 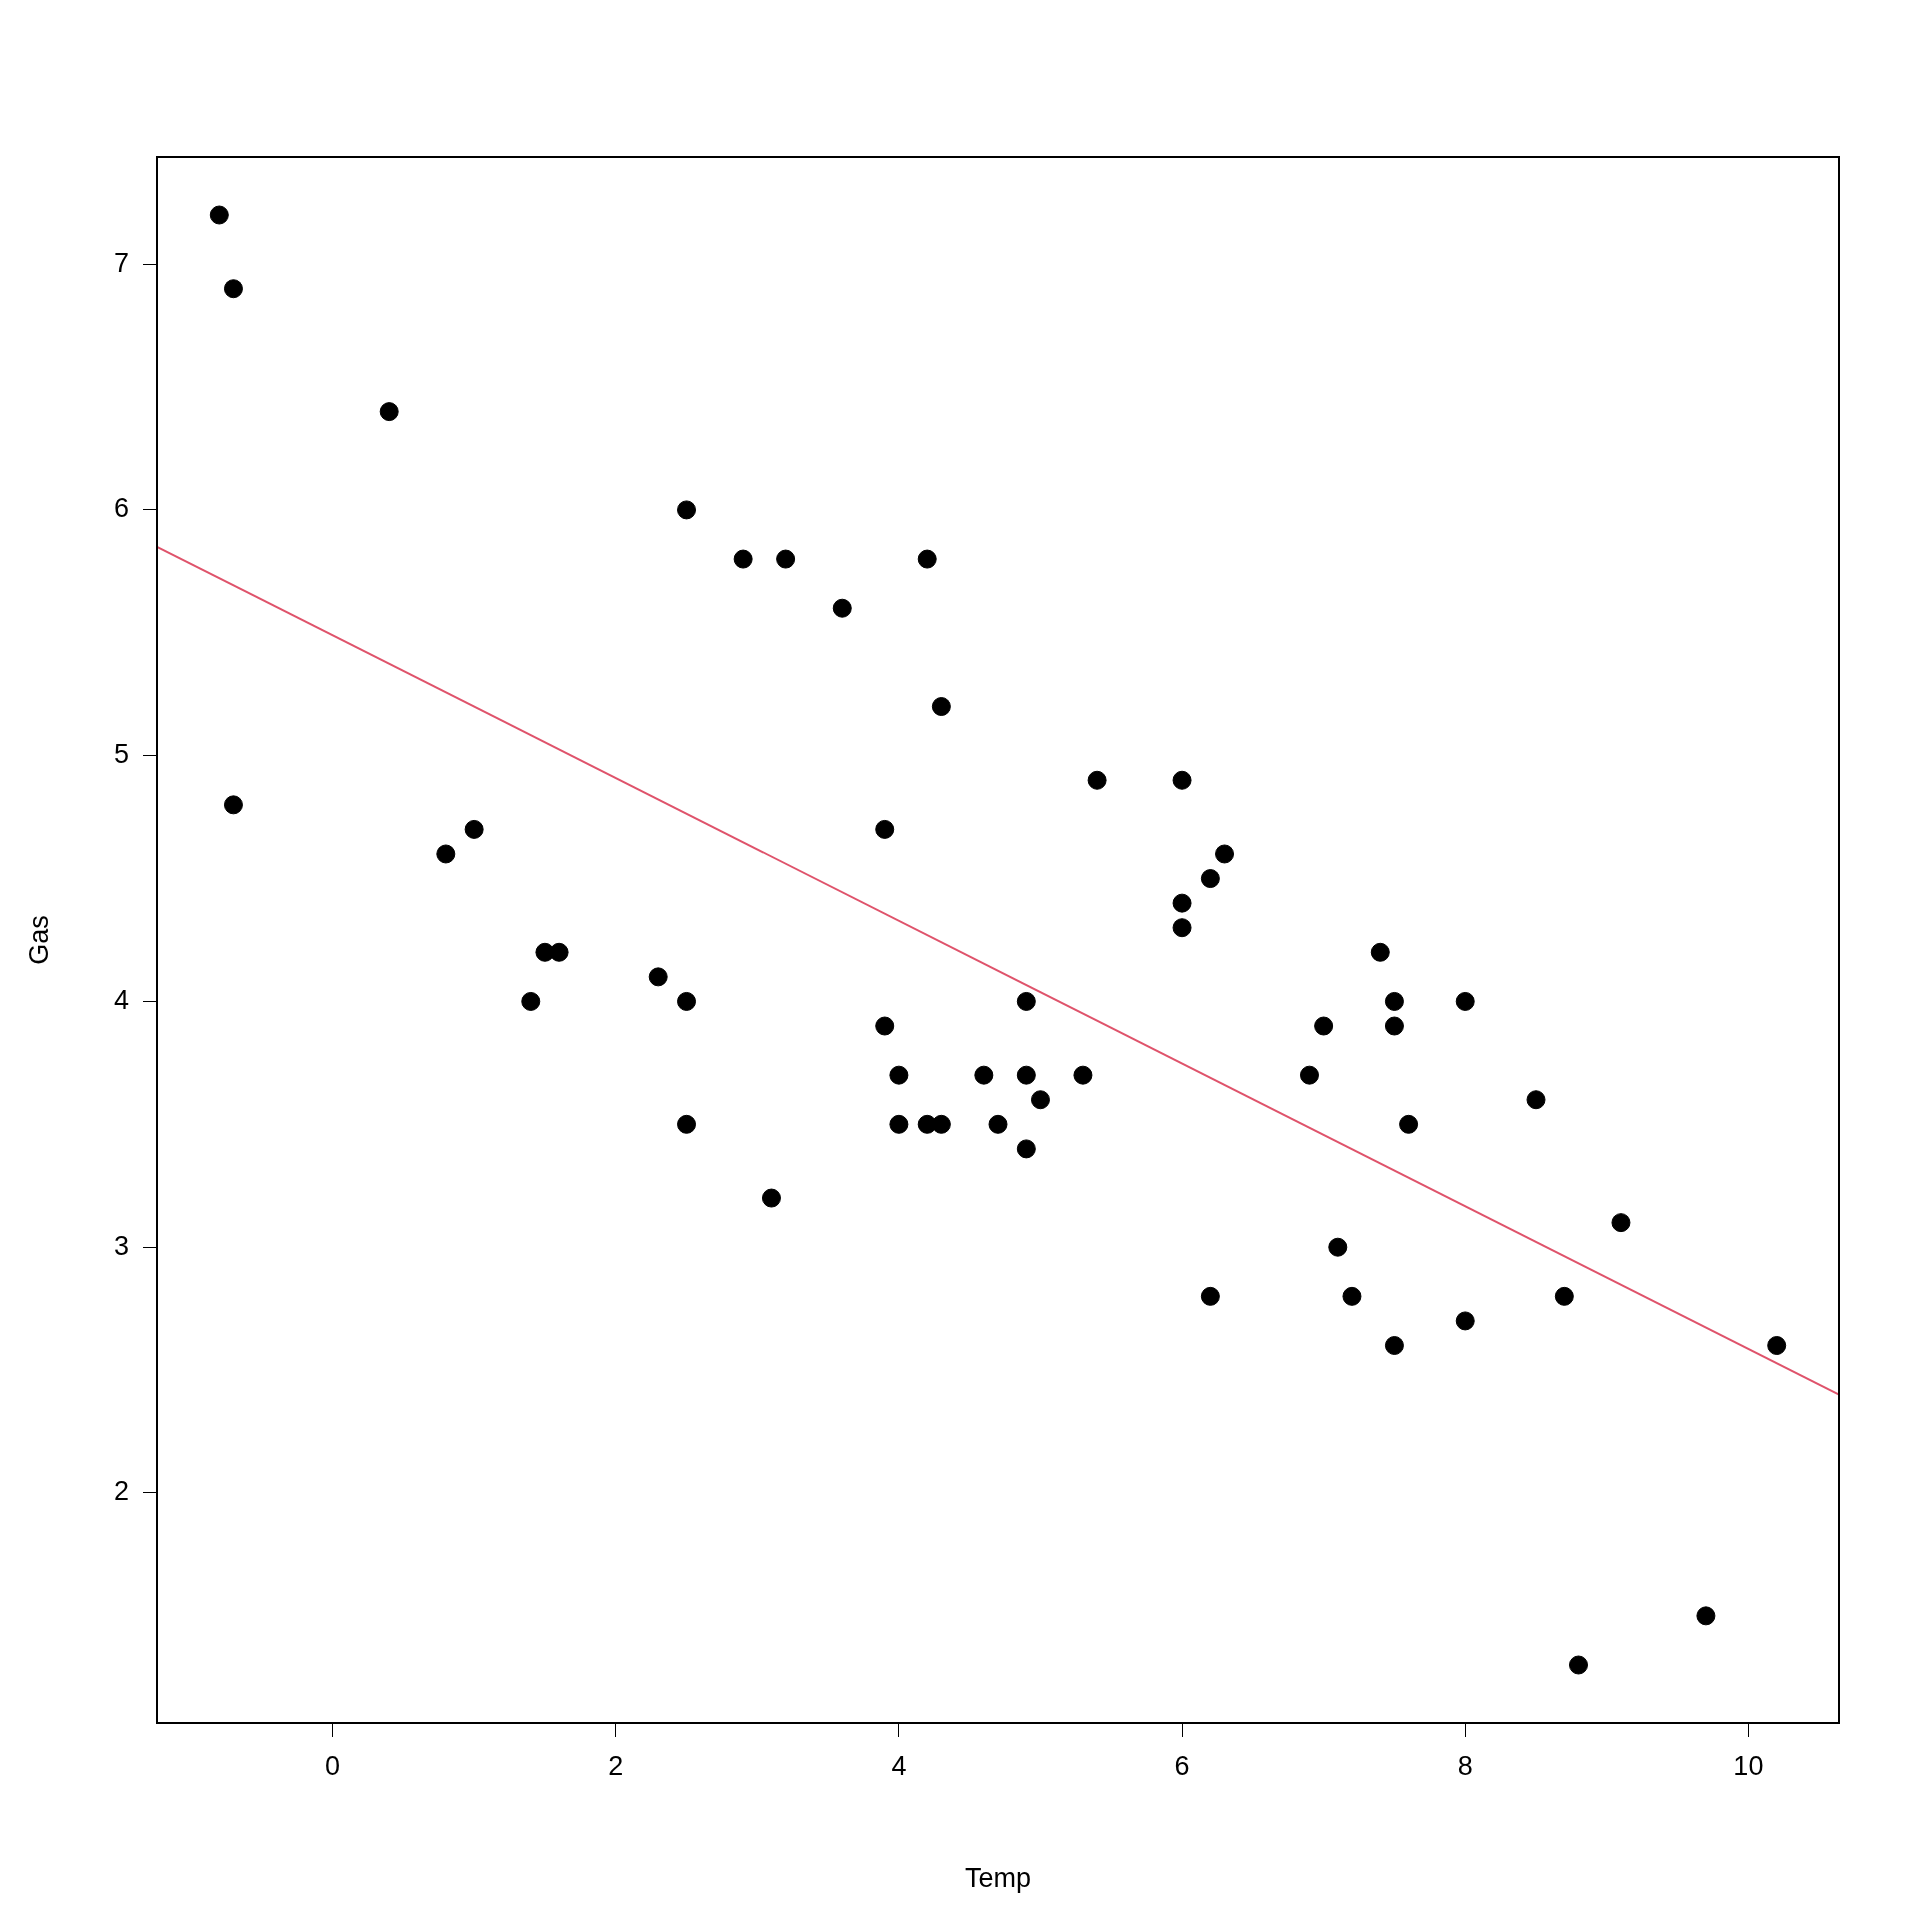 What do you see at coordinates (333, 1765) in the screenshot?
I see `x-tick-label: 0` at bounding box center [333, 1765].